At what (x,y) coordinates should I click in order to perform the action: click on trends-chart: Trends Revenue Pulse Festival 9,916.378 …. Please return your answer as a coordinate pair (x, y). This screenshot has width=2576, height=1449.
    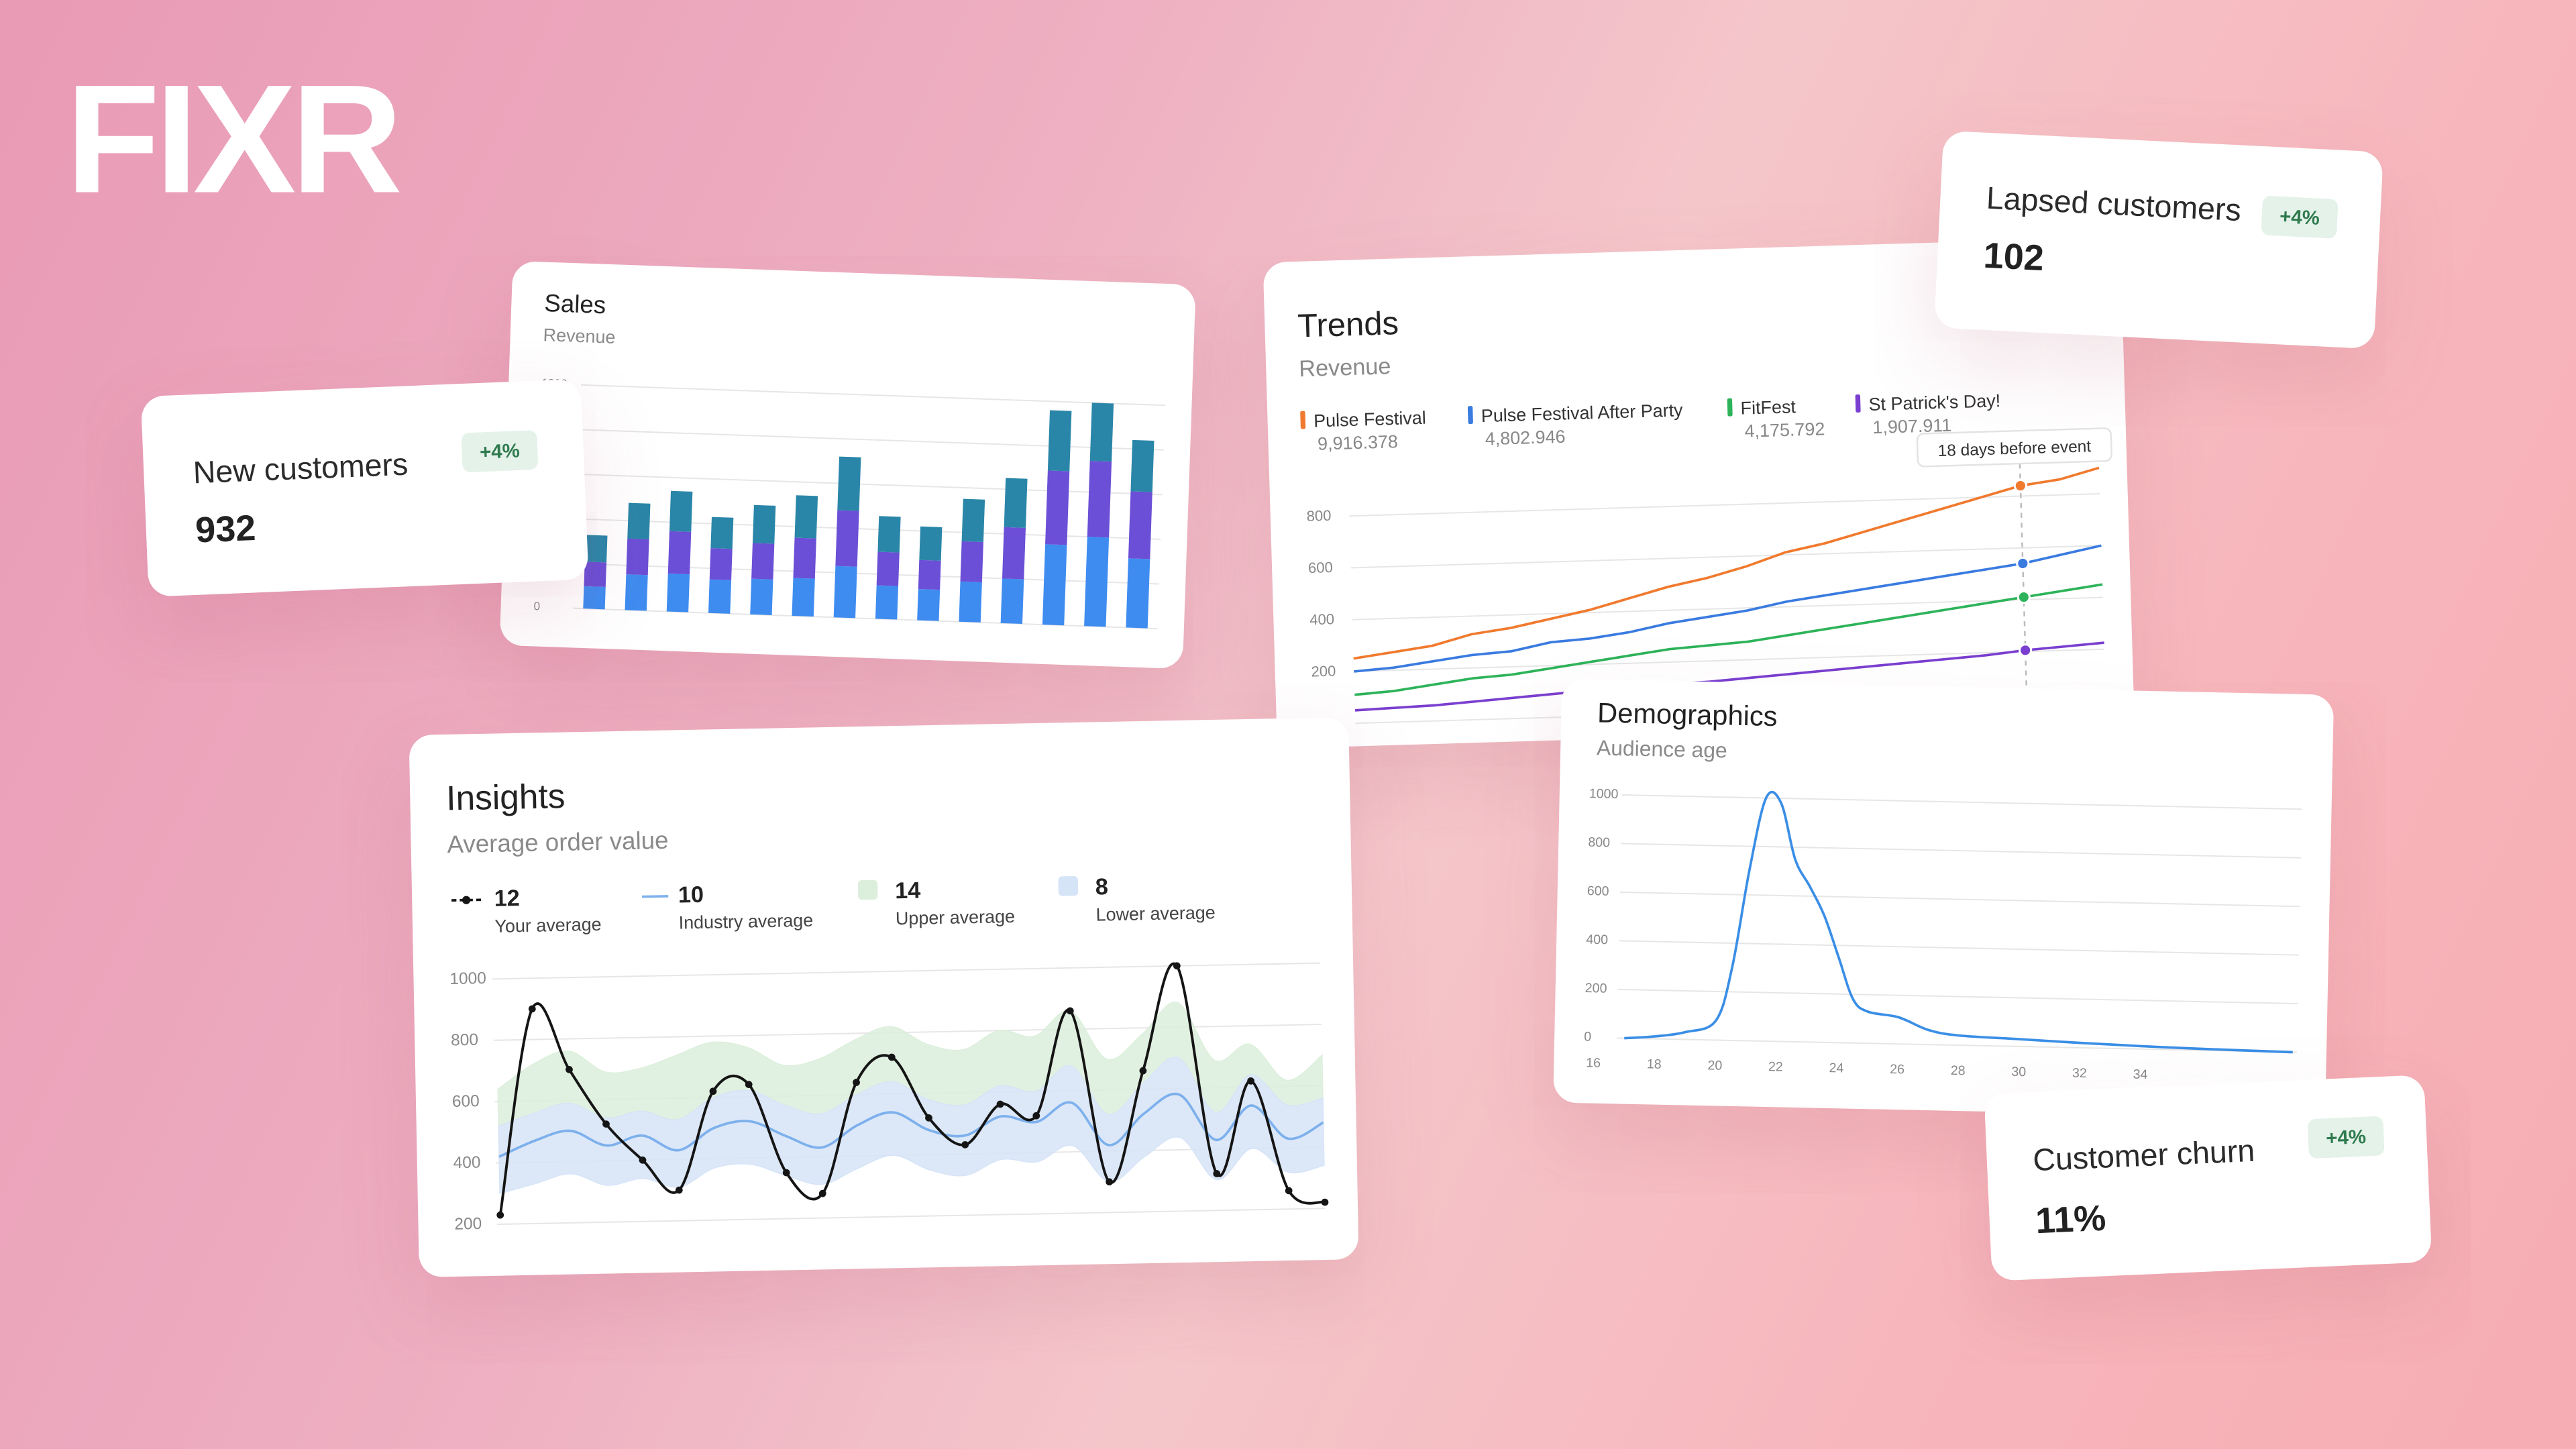
    Looking at the image, I should click on (1704, 518).